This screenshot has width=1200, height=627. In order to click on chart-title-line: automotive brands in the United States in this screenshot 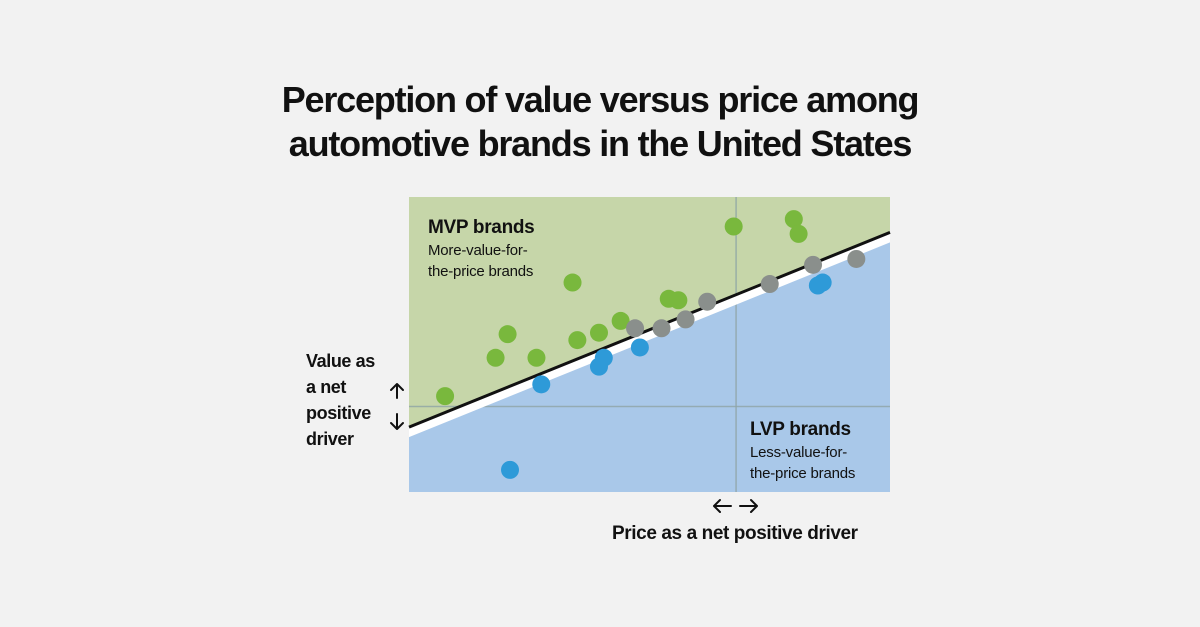, I will do `click(600, 143)`.